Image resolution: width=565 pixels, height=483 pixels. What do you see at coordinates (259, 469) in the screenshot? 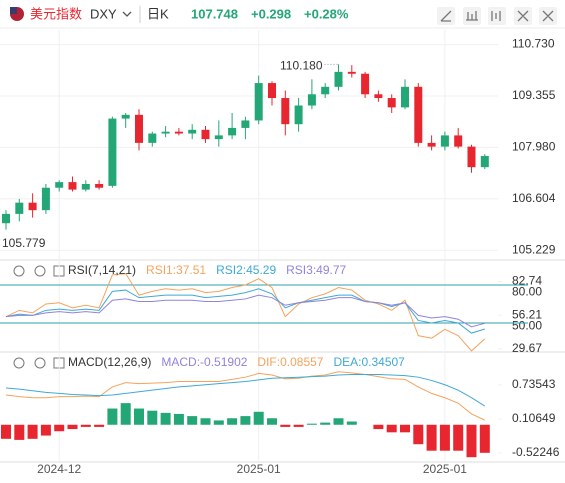
I see `x-tick-label: 2025-01` at bounding box center [259, 469].